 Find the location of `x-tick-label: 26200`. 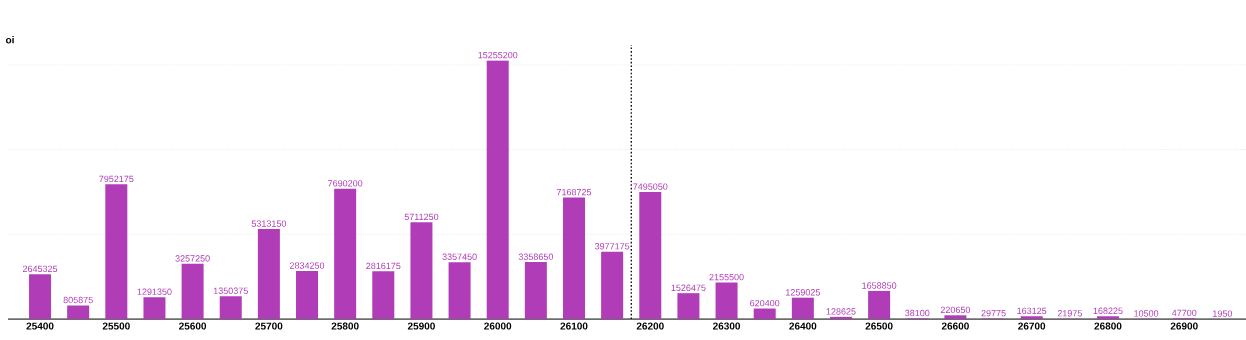

x-tick-label: 26200 is located at coordinates (650, 326).